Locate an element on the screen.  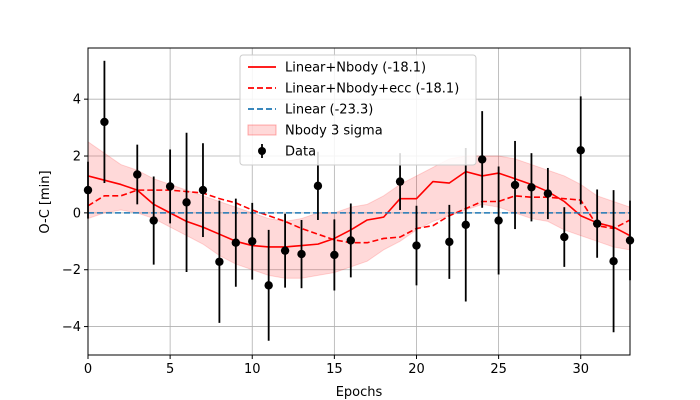
legend-entry-linear-nbody-ecc-18-1: Linear+Nbody+ecc (-18.1) is located at coordinates (353, 89).